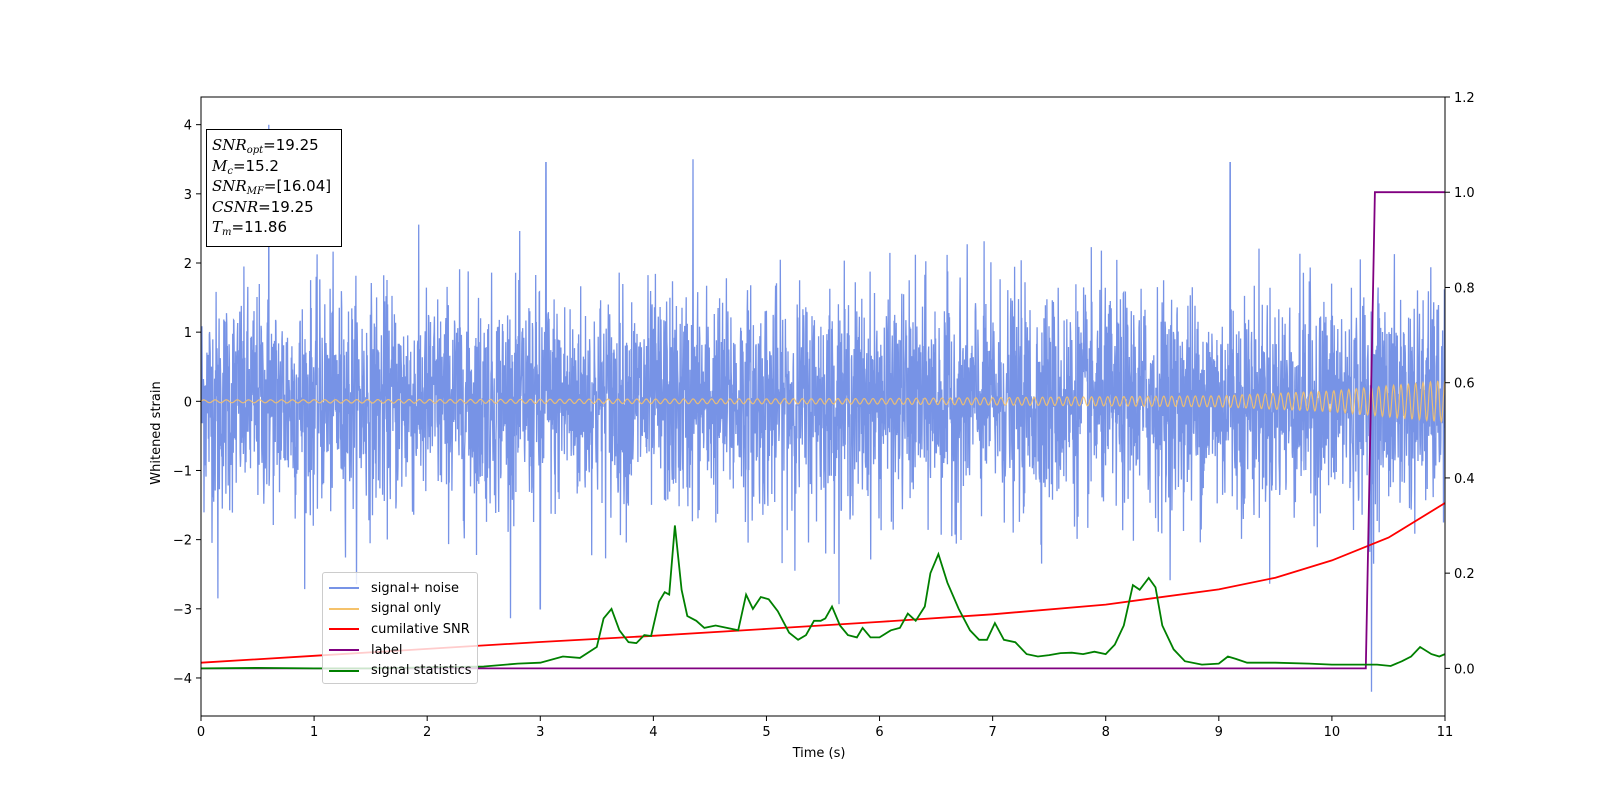 The width and height of the screenshot is (1600, 800). I want to click on legend-item: signal+ noise, so click(403, 588).